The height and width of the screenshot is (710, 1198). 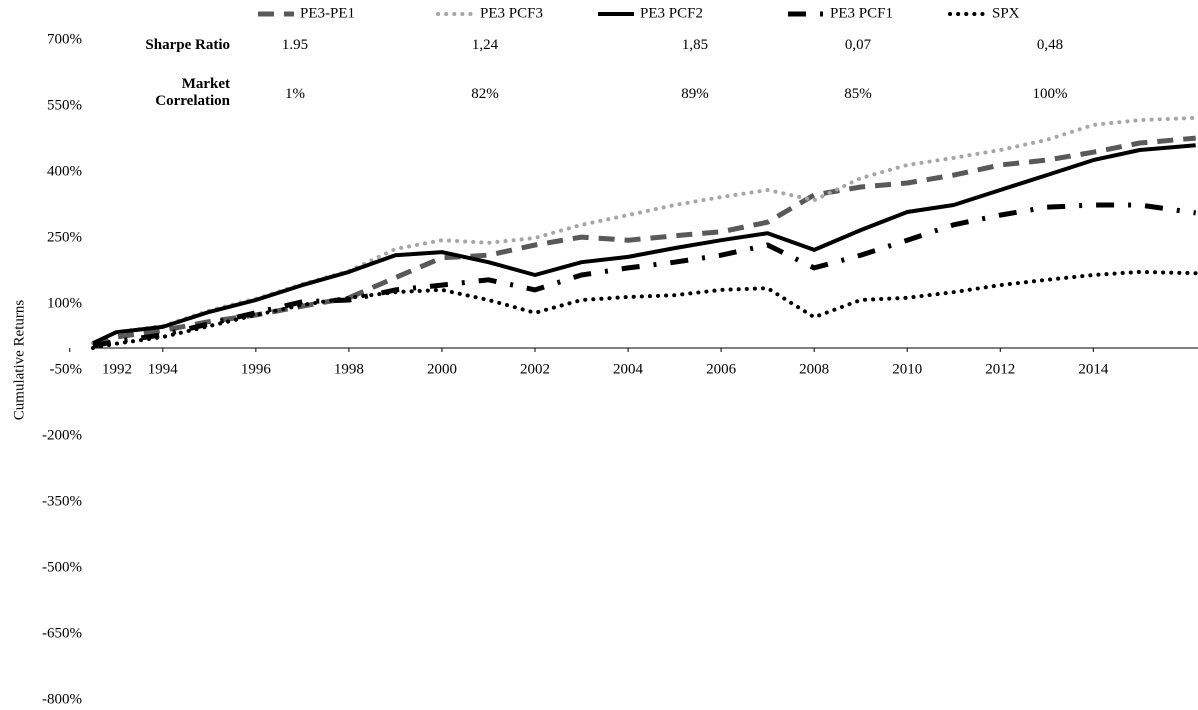 I want to click on table-cell: 1,85, so click(x=695, y=45).